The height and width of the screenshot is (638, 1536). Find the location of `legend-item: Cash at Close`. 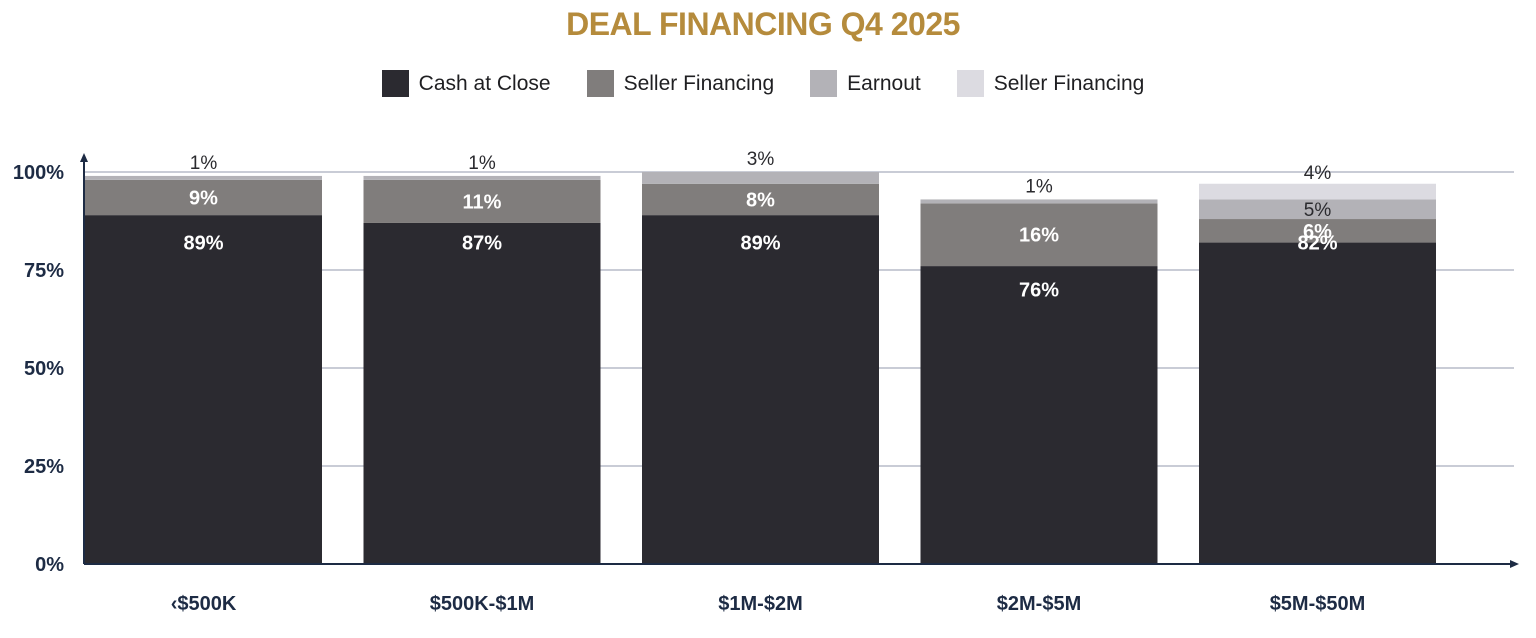

legend-item: Cash at Close is located at coordinates (466, 83).